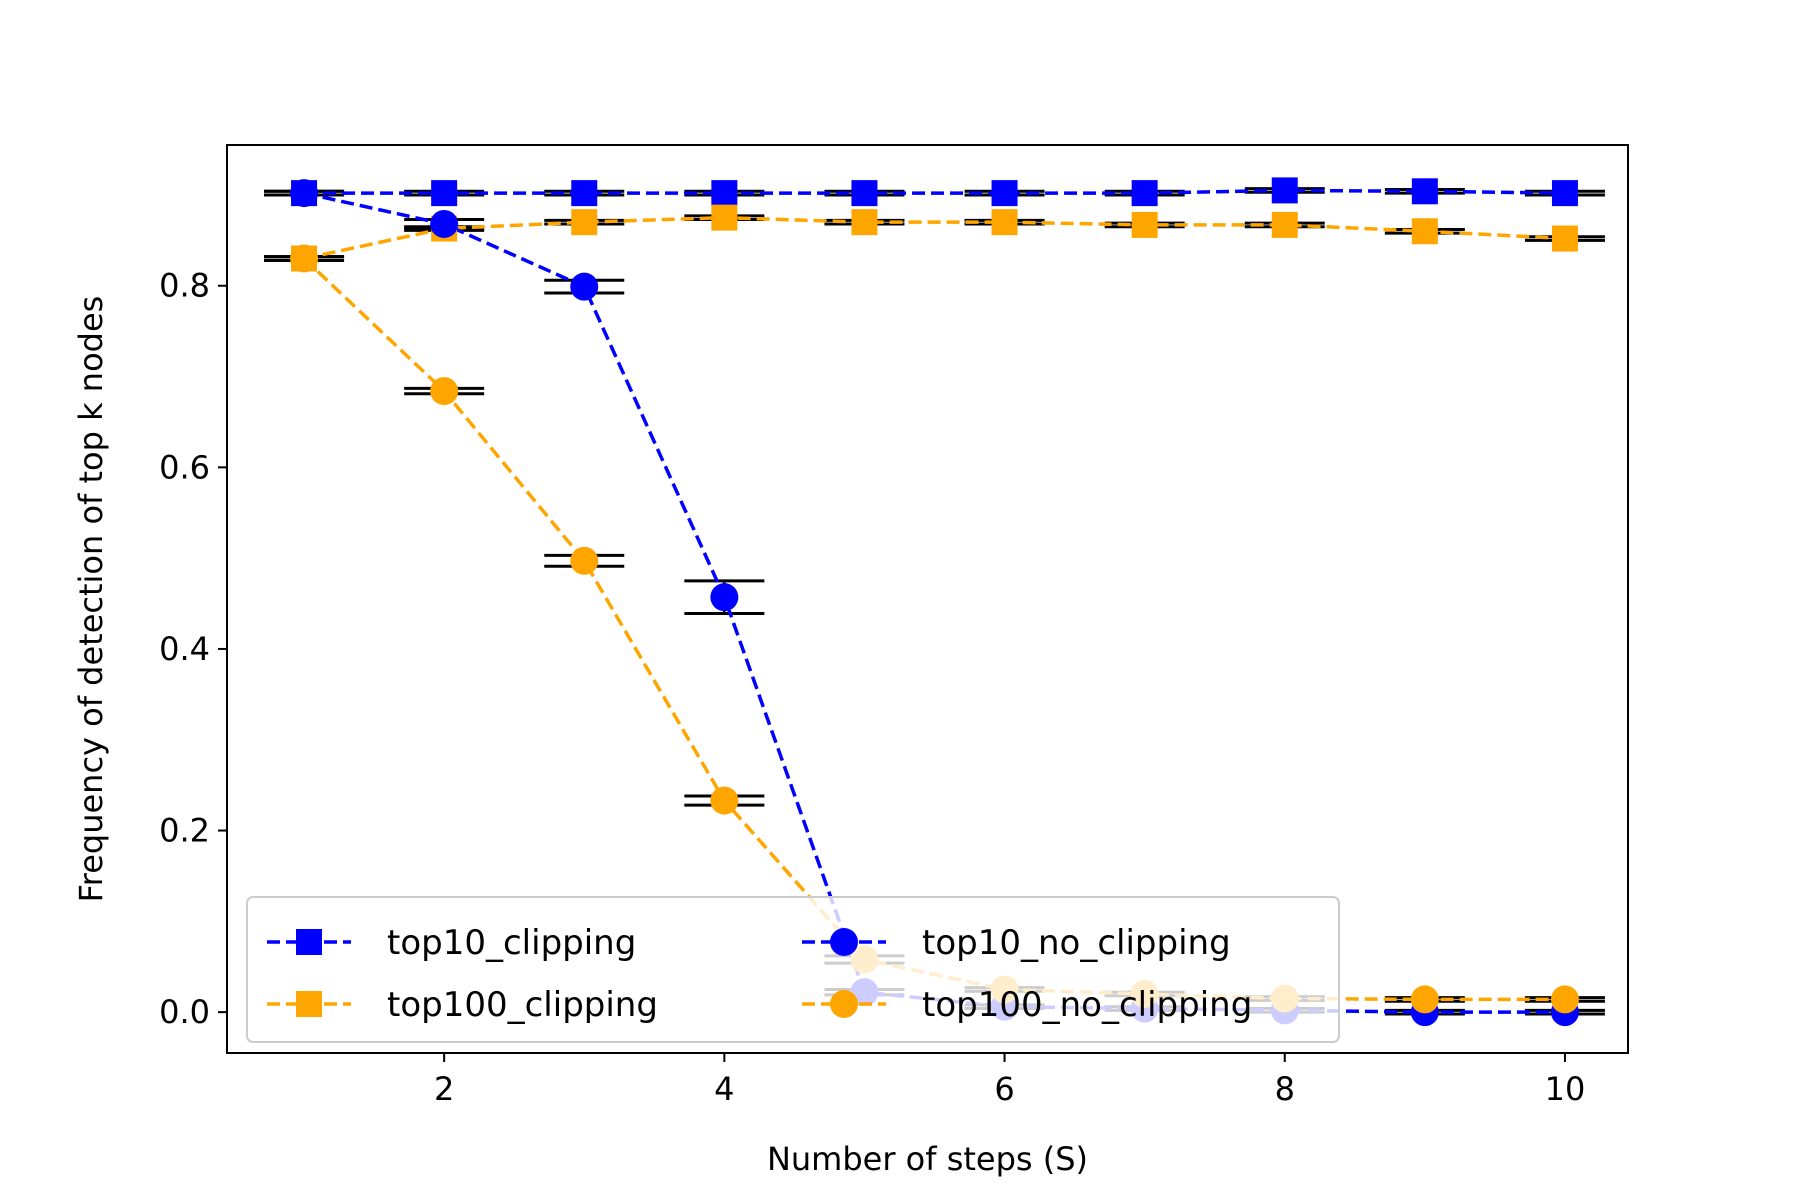  What do you see at coordinates (934, 191) in the screenshot?
I see `top10-clipping-line` at bounding box center [934, 191].